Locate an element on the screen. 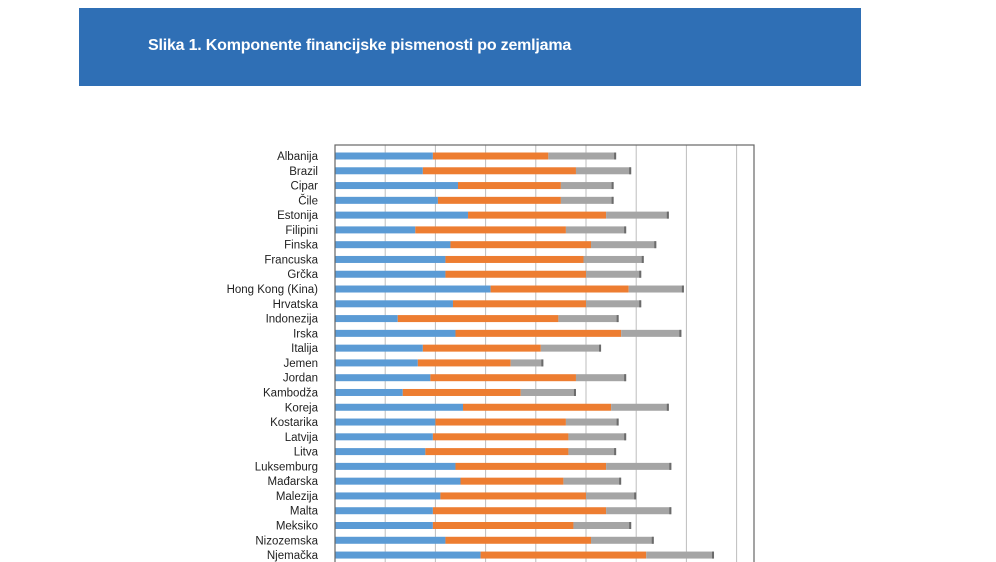  category-label: Francuska is located at coordinates (291, 260).